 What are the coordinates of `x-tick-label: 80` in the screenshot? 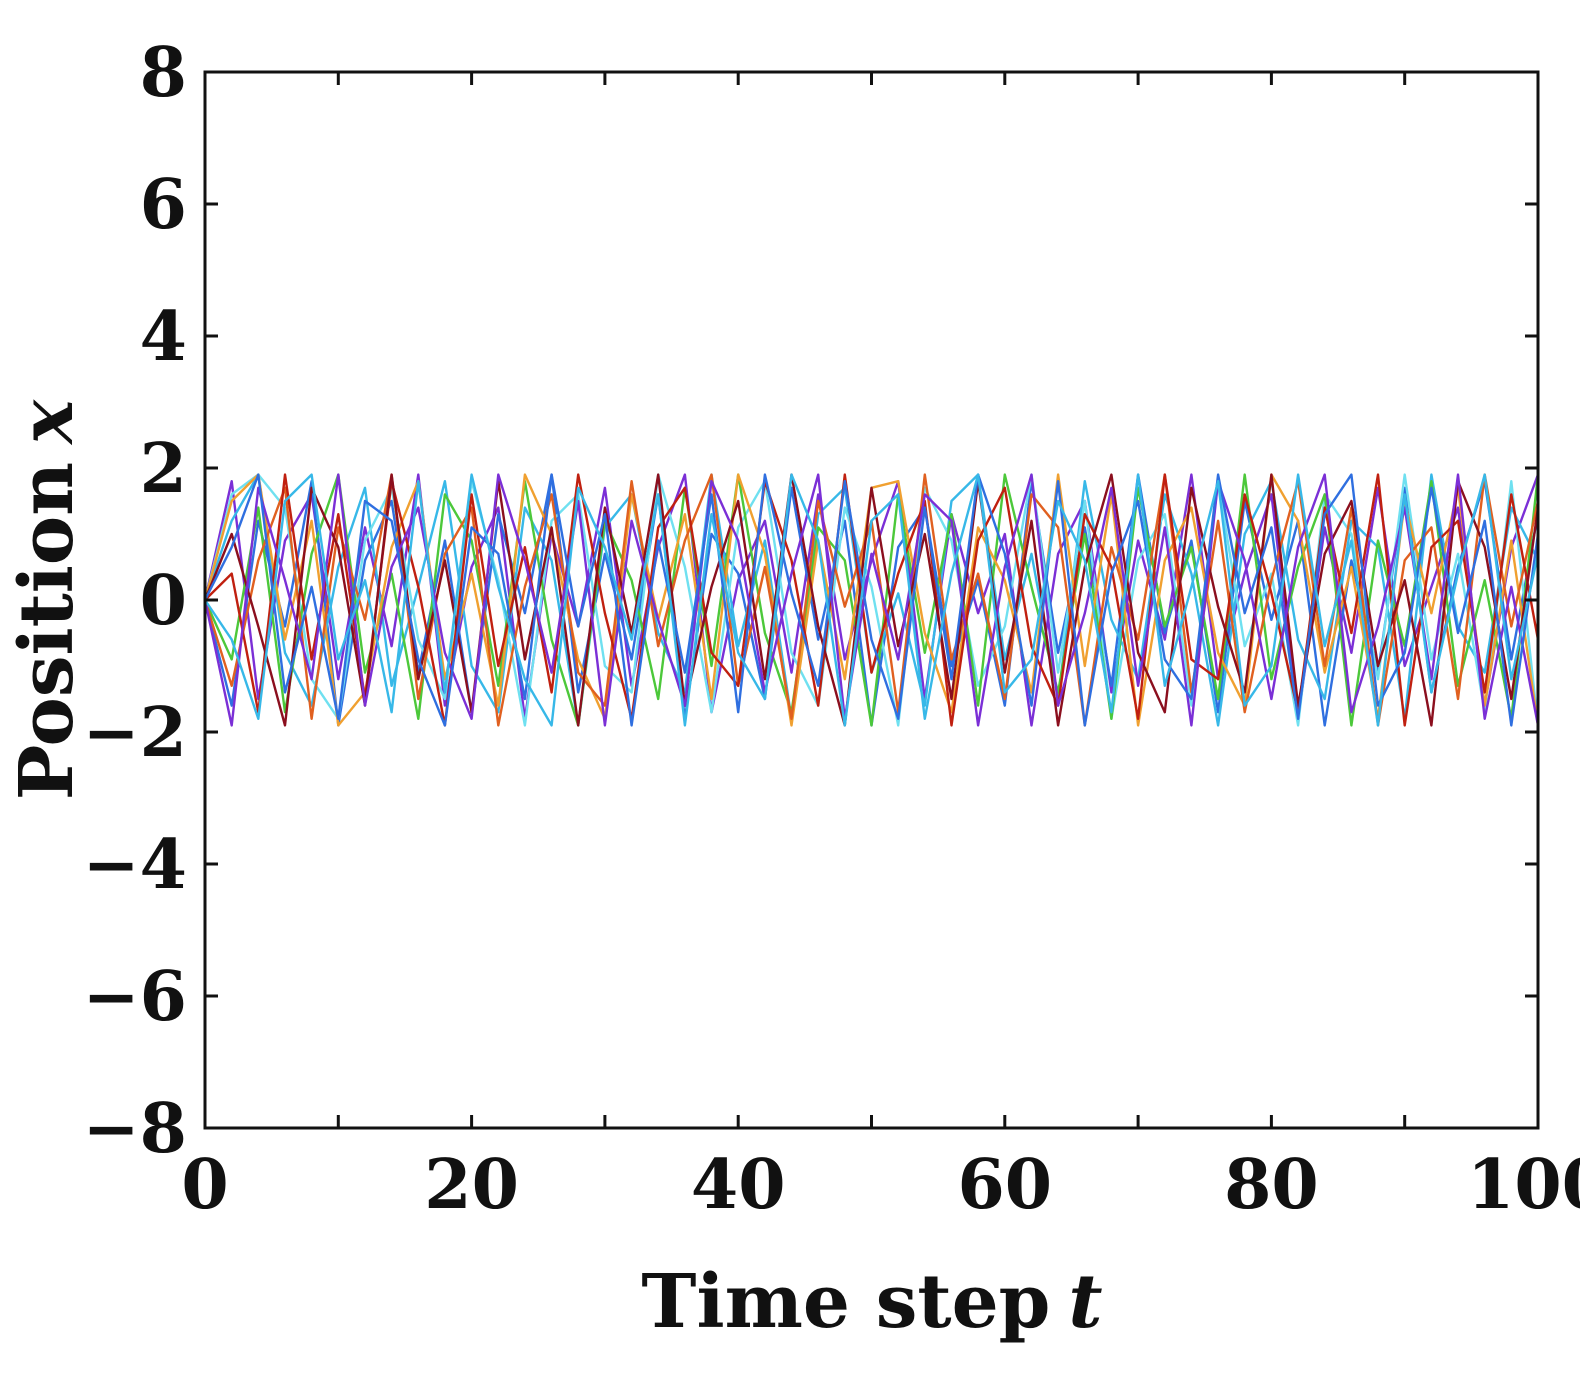 It's located at (1271, 1185).